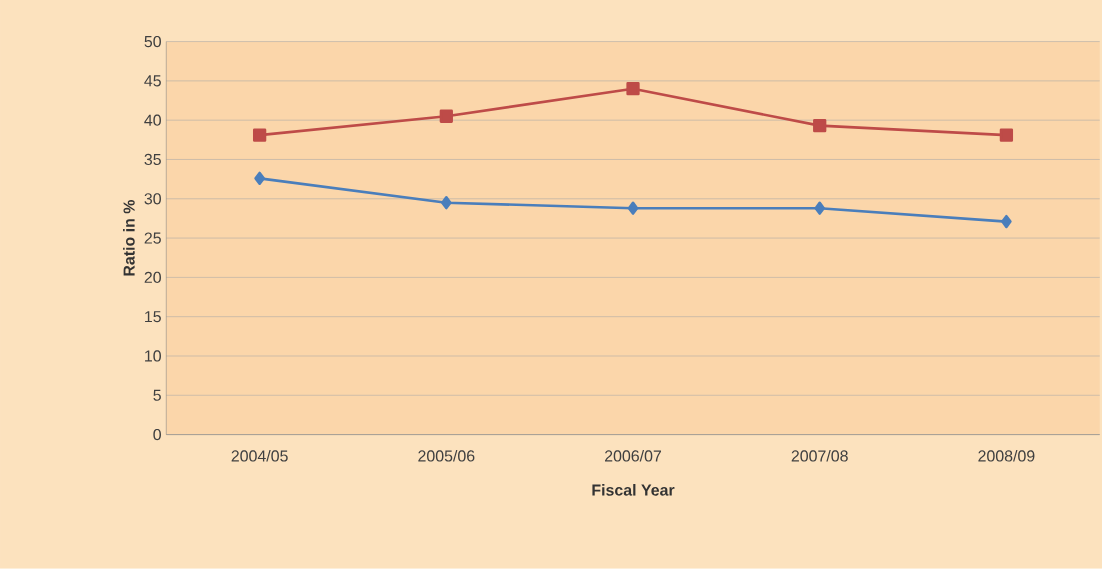 This screenshot has height=569, width=1102. Describe the element at coordinates (633, 456) in the screenshot. I see `x-tick-label: 2006/07` at that location.